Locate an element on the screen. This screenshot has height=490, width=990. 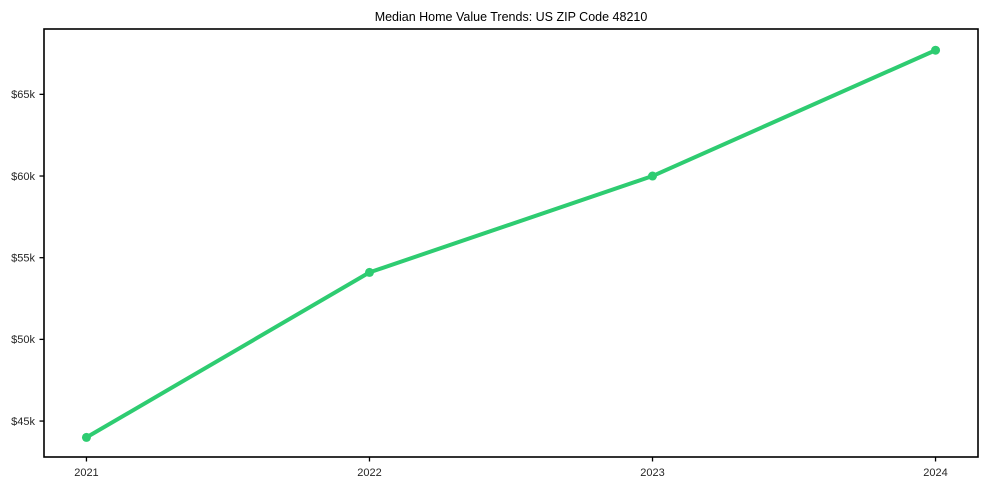
y-axis: $45k $50k $55k $60k $65k is located at coordinates (27, 258).